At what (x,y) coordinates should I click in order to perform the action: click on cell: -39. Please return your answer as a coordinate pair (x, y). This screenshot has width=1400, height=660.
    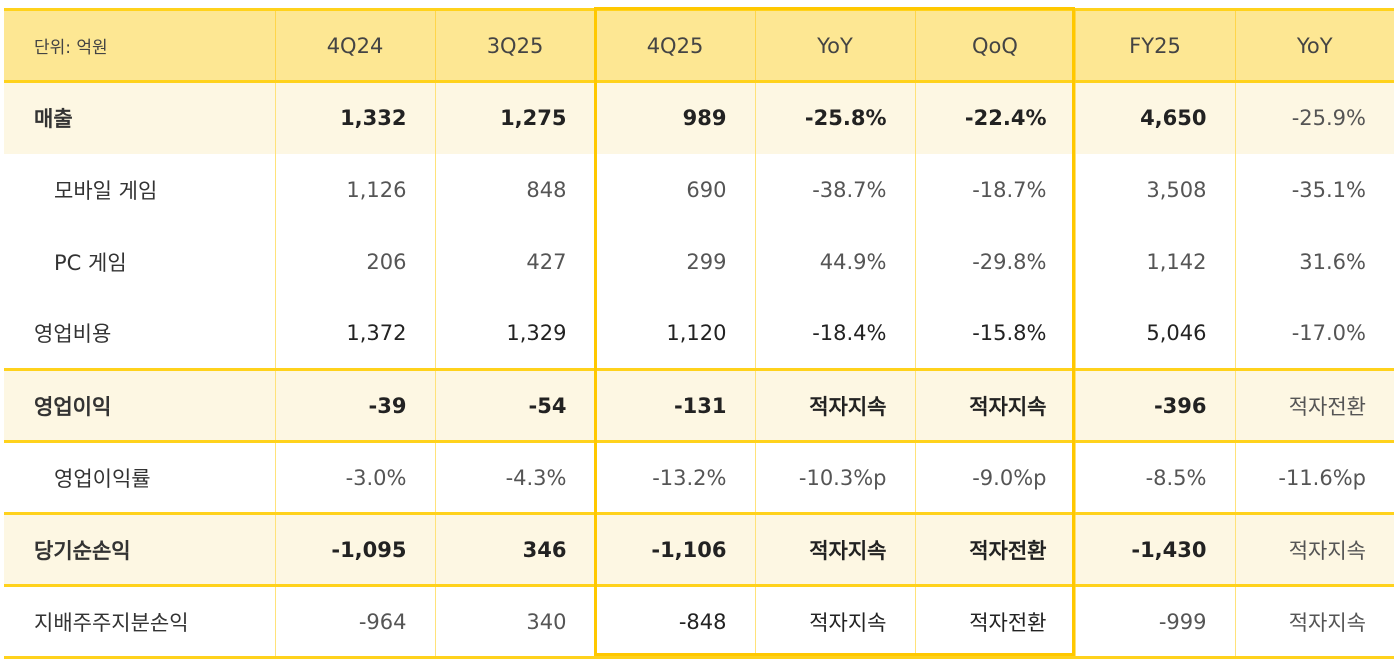
    Looking at the image, I should click on (354, 405).